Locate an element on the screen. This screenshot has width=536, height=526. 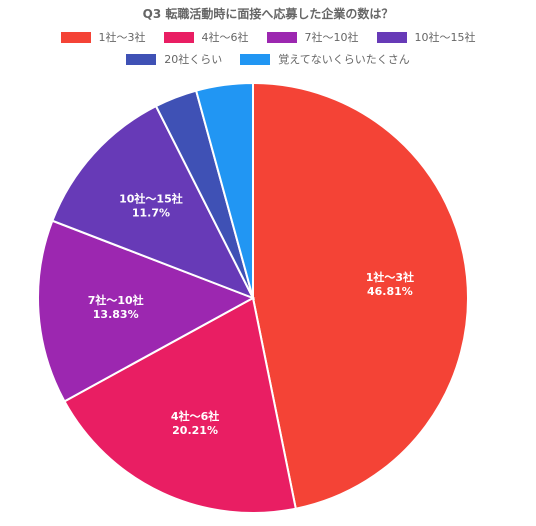
legend-label: 7社〜10社 is located at coordinates (331, 37).